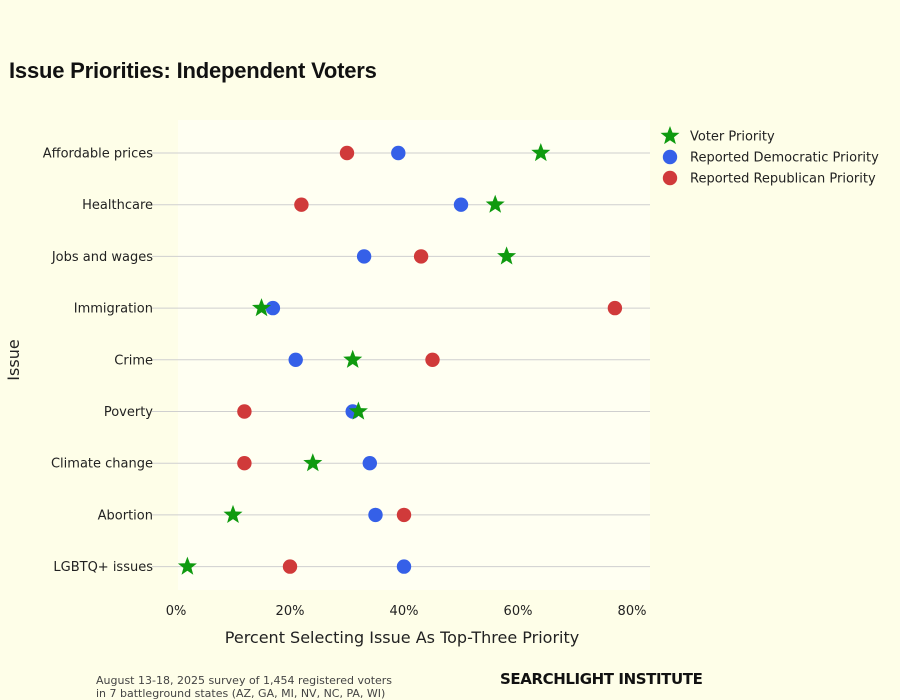 Image resolution: width=900 pixels, height=700 pixels. Describe the element at coordinates (117, 205) in the screenshot. I see `category-label: Healthcare` at that location.